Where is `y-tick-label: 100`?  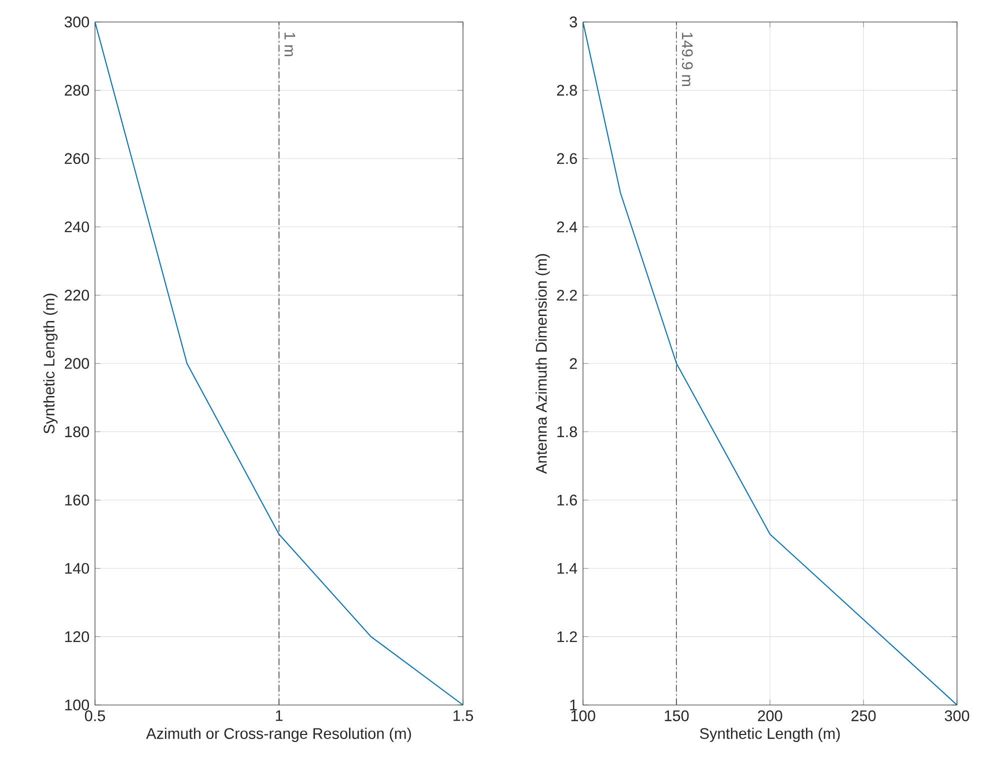
y-tick-label: 100 is located at coordinates (77, 705).